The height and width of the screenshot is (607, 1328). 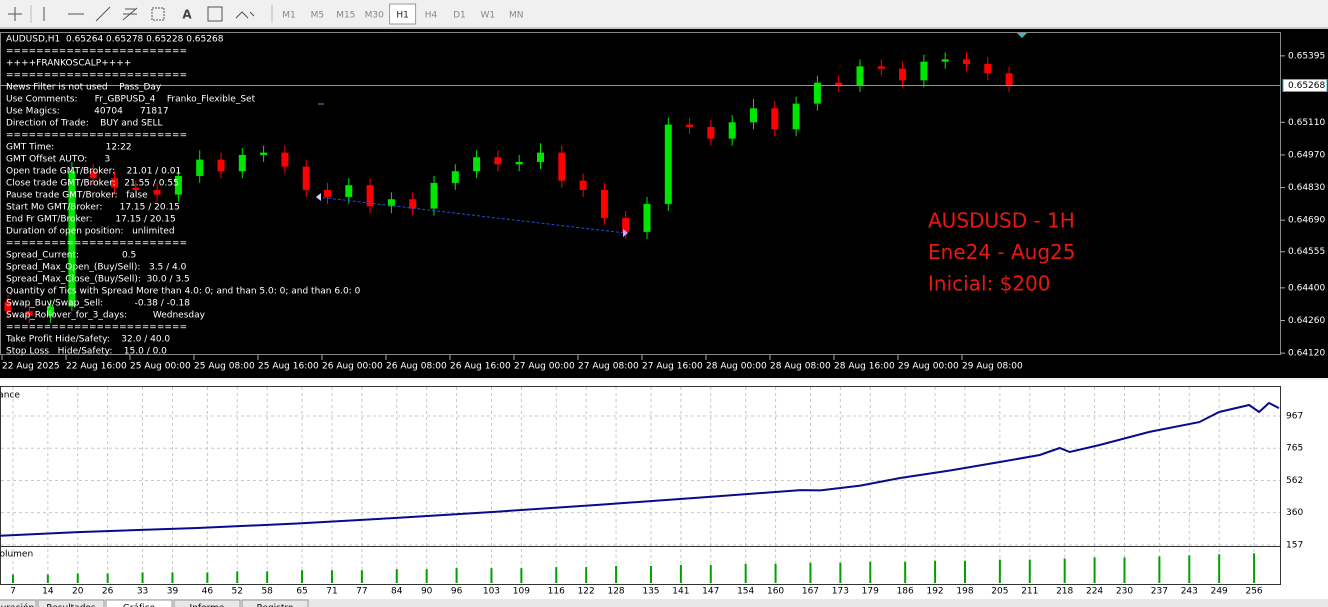 I want to click on trade-tick-label: 7, so click(x=13, y=592).